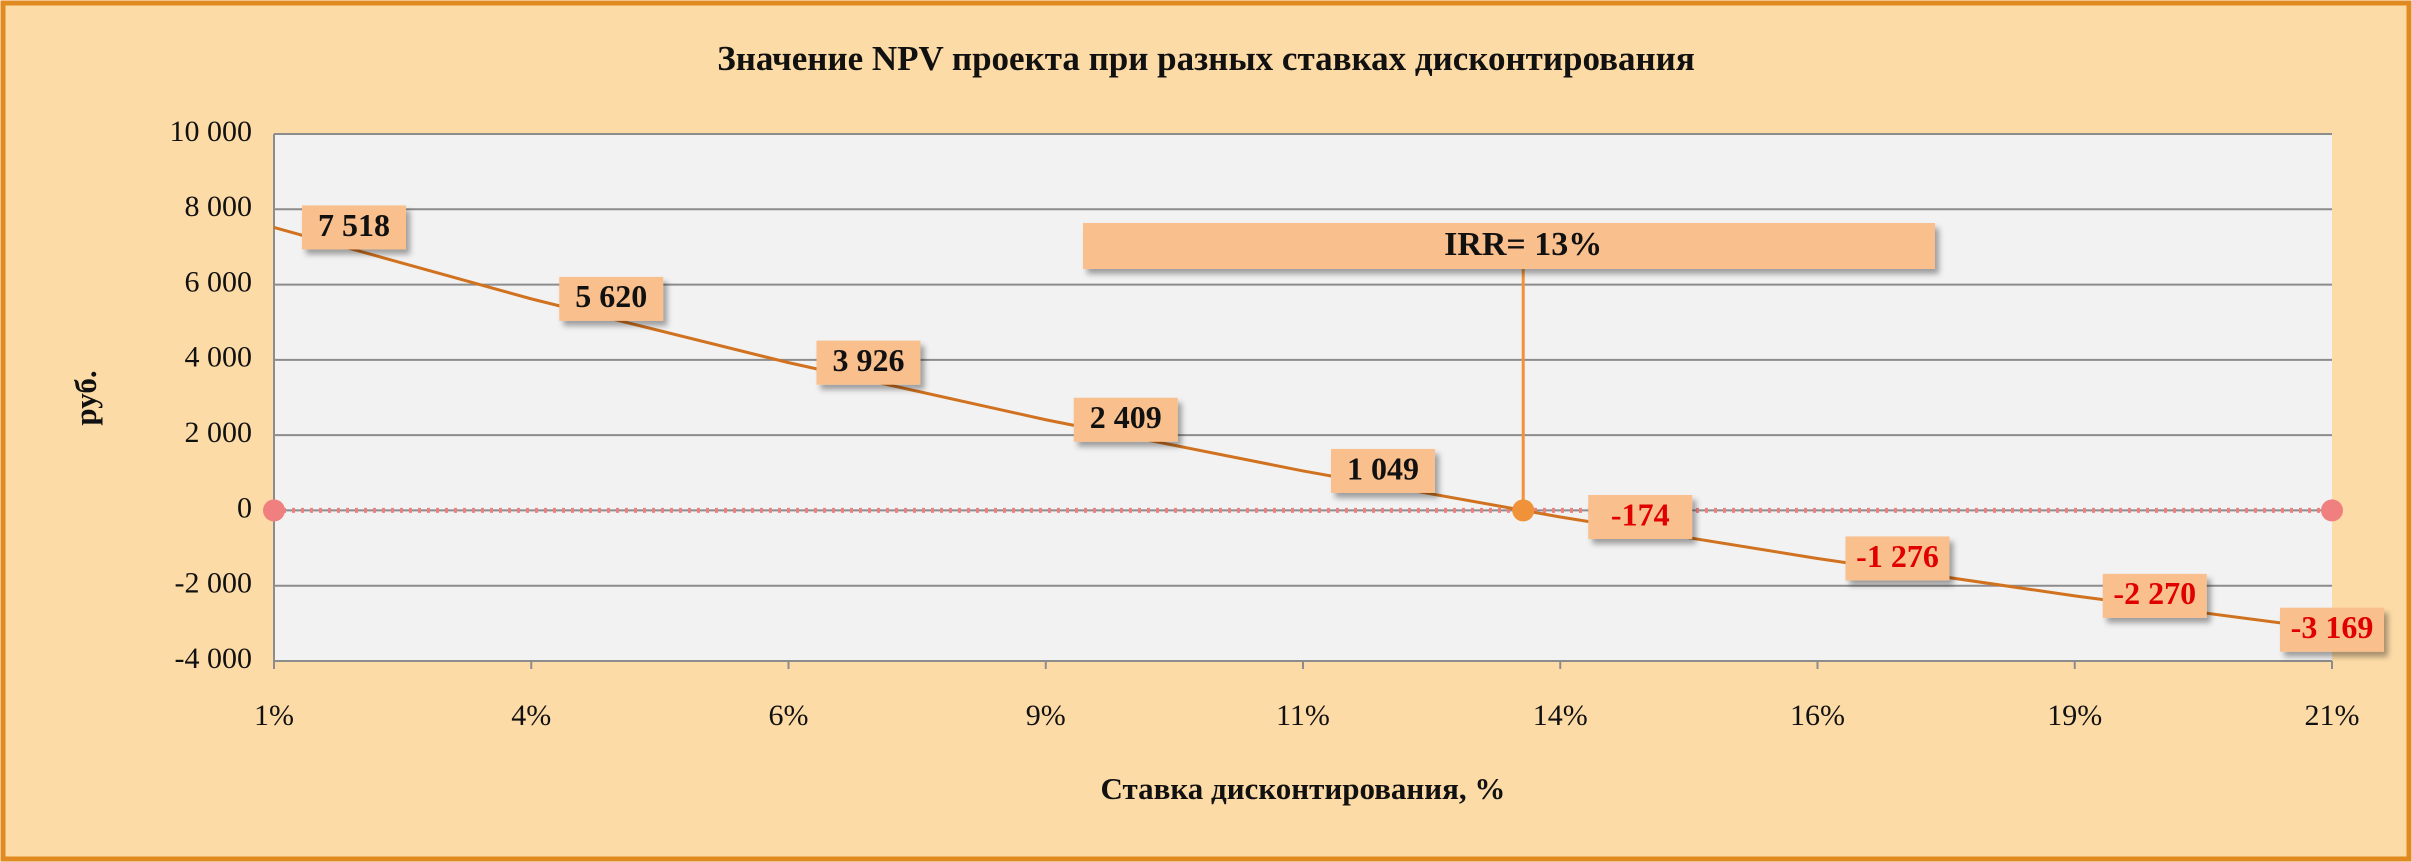 The height and width of the screenshot is (862, 2412). Describe the element at coordinates (354, 225) in the screenshot. I see `data-label: 7 518` at that location.